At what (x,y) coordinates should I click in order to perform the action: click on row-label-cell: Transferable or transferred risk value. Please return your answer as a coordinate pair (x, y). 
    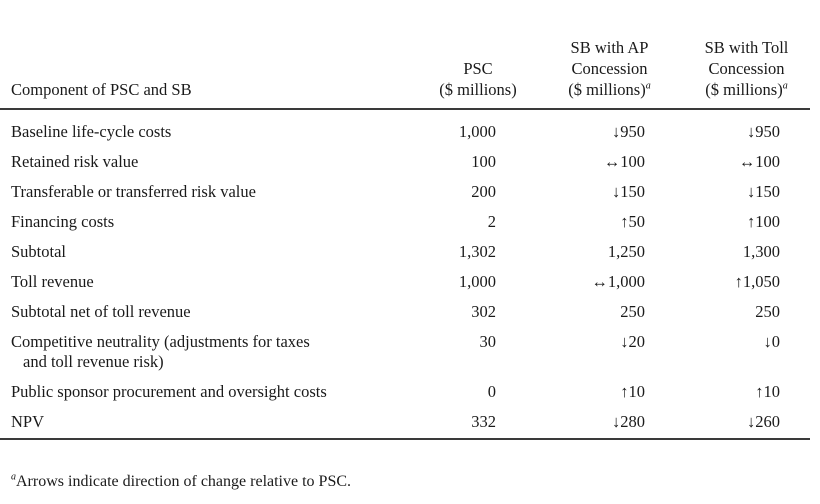
    Looking at the image, I should click on (204, 192).